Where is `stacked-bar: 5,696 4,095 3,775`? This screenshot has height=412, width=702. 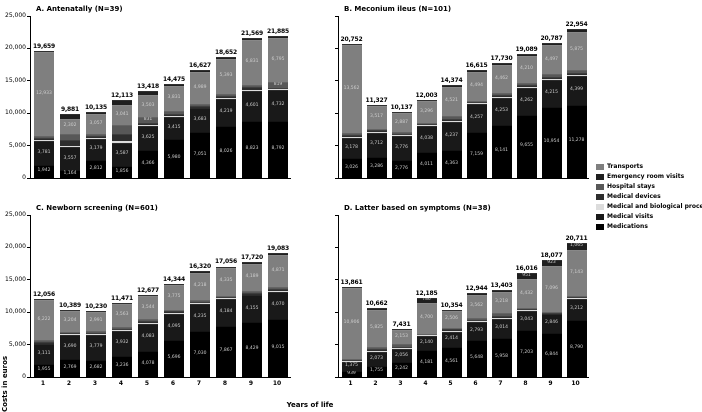
stacked-bar: 5,696 4,095 3,775 is located at coordinates (174, 330).